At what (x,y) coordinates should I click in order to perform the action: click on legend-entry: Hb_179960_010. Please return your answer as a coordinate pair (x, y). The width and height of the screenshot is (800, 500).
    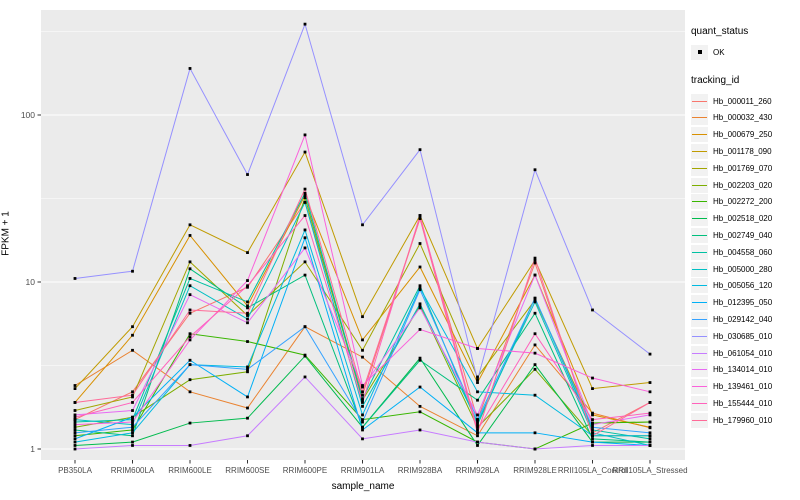
    Looking at the image, I should click on (745, 420).